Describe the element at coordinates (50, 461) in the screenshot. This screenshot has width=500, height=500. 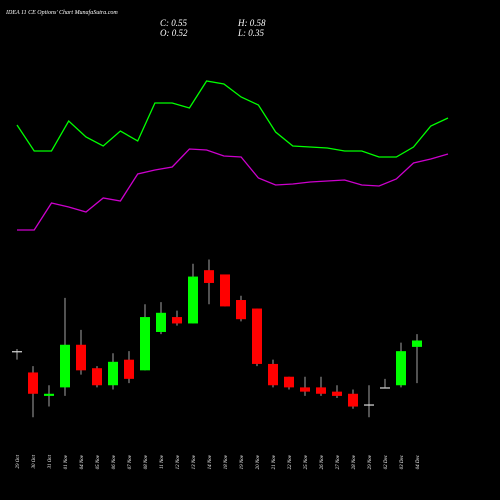
I see `x-tick-label: 31 Oct` at that location.